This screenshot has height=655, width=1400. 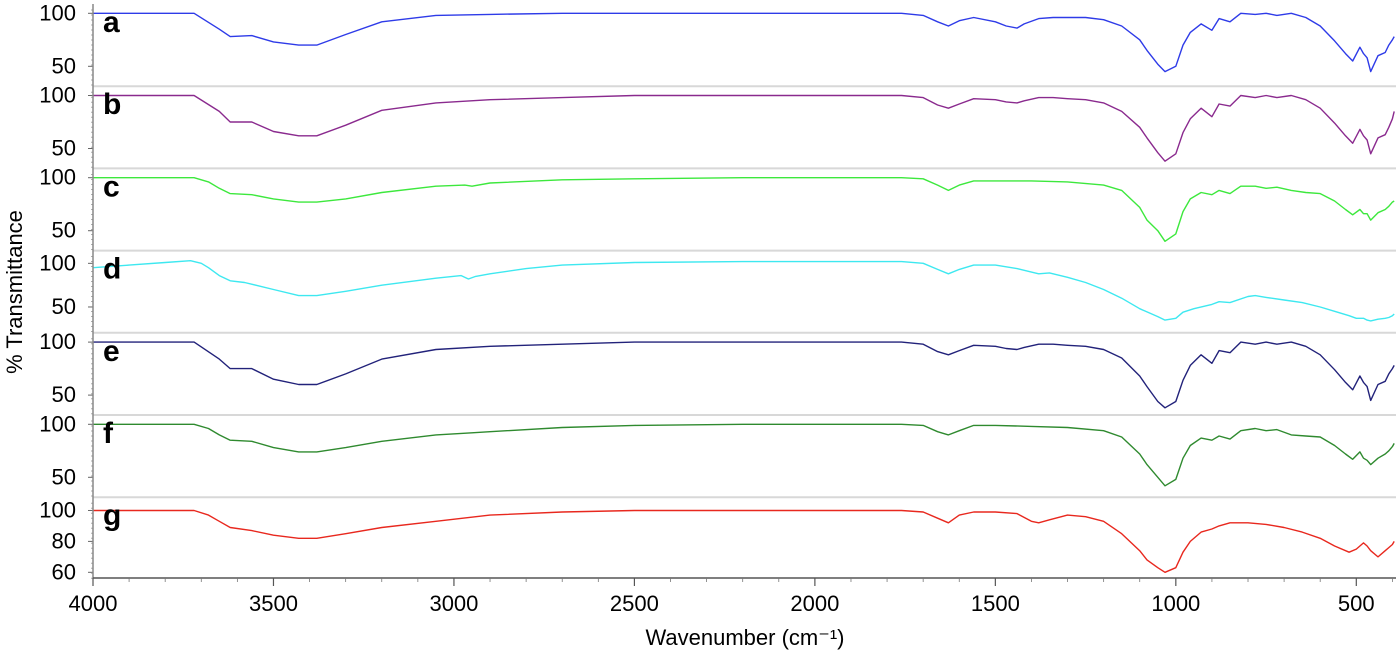 I want to click on x-ticks-layer: 4000 3500 3000 2500 2000 1500 1000 500, so click(x=731, y=597).